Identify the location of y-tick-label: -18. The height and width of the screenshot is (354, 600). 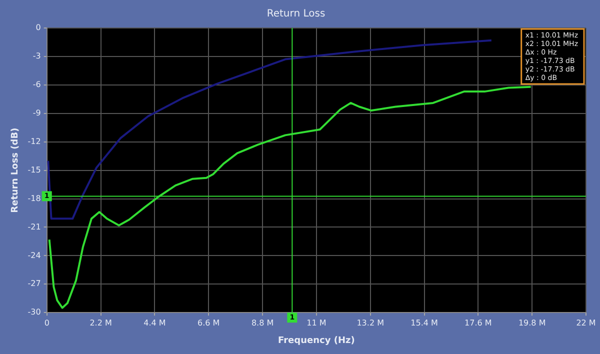
(34, 198).